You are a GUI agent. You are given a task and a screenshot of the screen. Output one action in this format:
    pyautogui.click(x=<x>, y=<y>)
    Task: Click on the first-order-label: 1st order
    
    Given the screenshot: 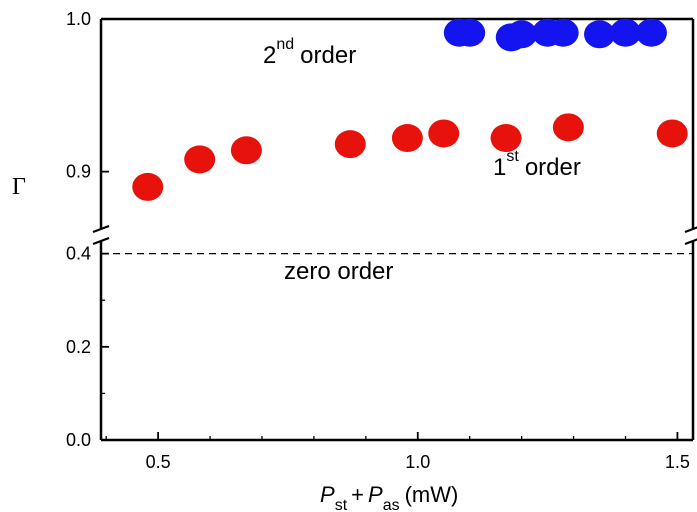 What is the action you would take?
    pyautogui.click(x=537, y=164)
    